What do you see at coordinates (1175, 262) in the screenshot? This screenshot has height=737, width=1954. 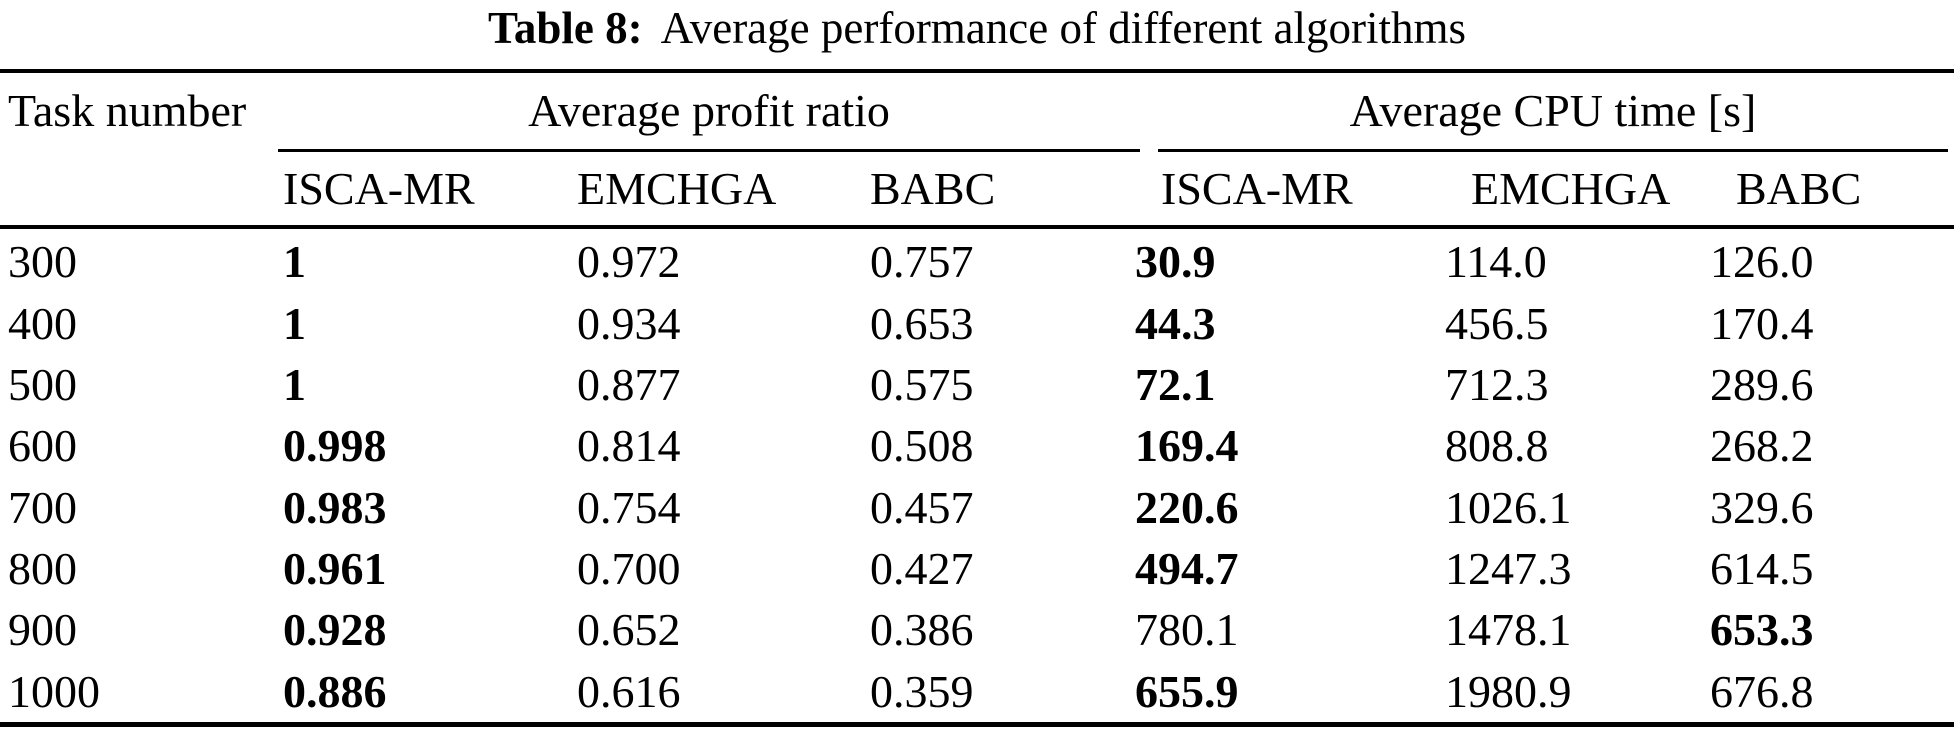 I see `cell-cpu-isca-mr: 30.9` at bounding box center [1175, 262].